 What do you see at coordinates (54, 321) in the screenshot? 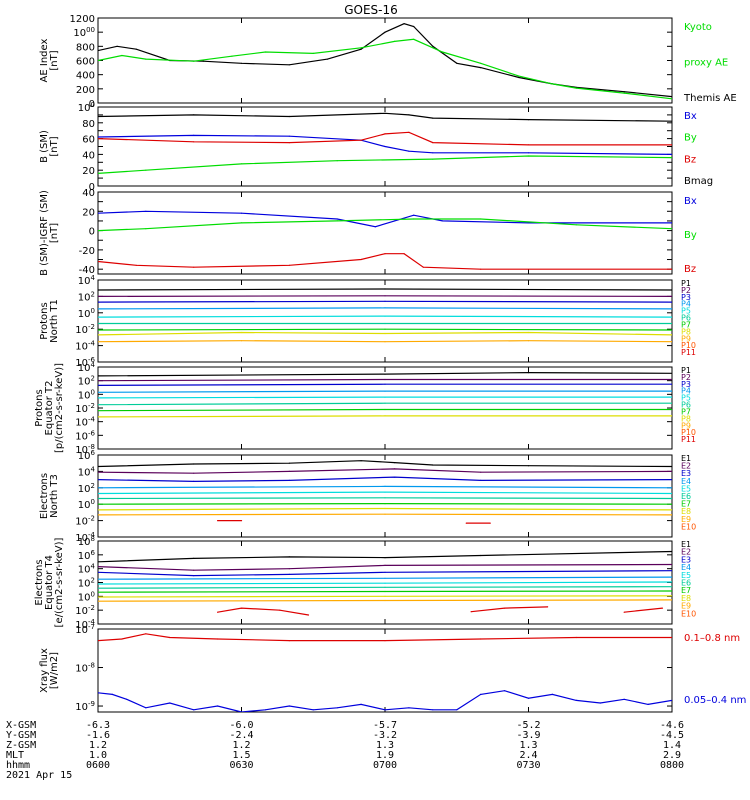
I see `y-axis-label: North T1` at bounding box center [54, 321].